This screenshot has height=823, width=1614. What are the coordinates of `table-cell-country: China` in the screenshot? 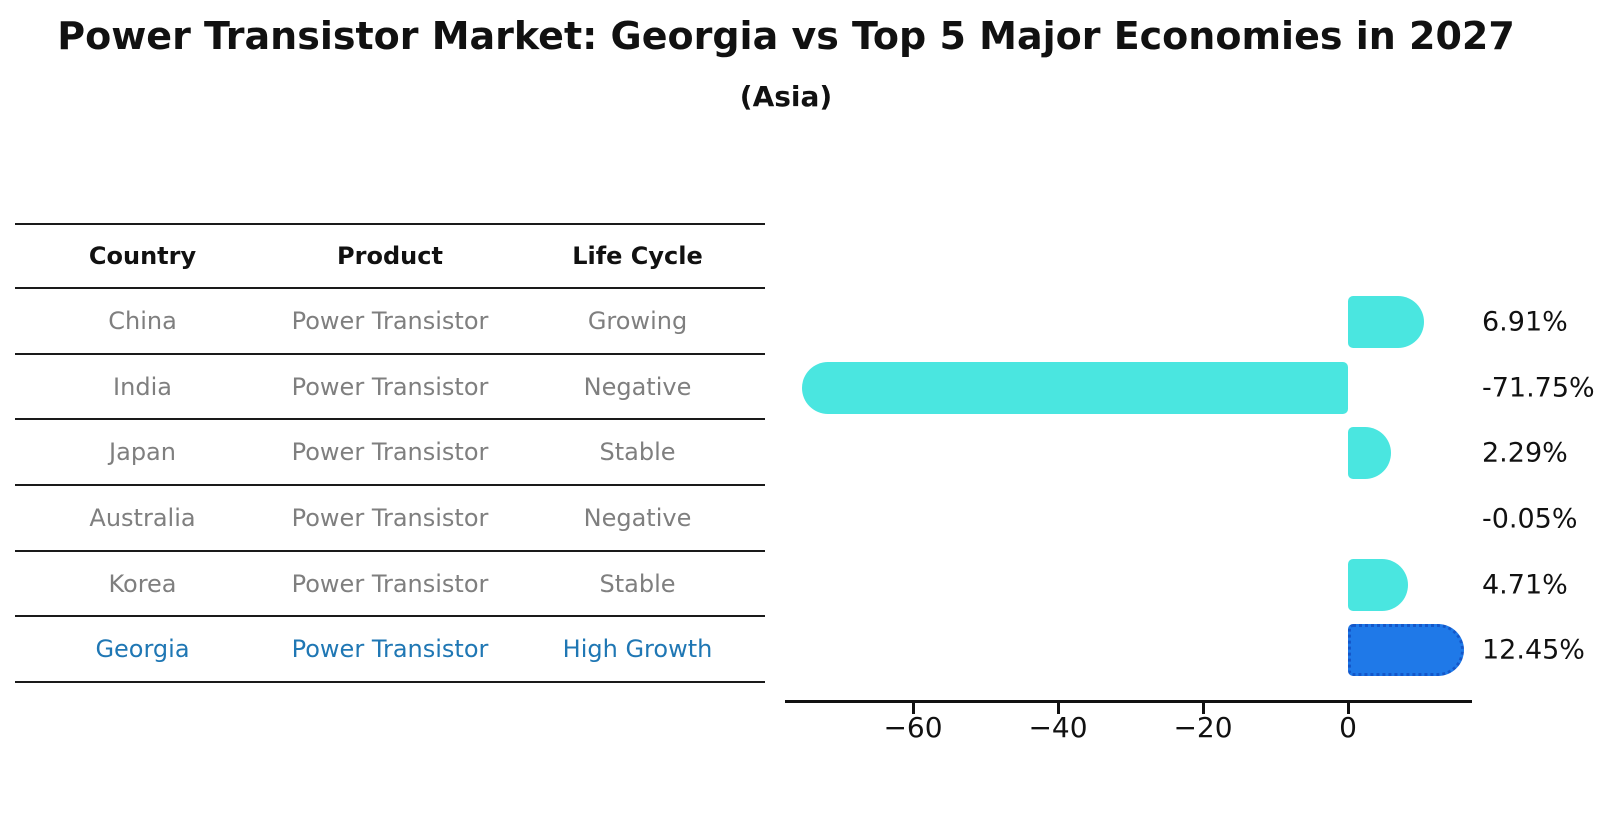 It's located at (142, 320).